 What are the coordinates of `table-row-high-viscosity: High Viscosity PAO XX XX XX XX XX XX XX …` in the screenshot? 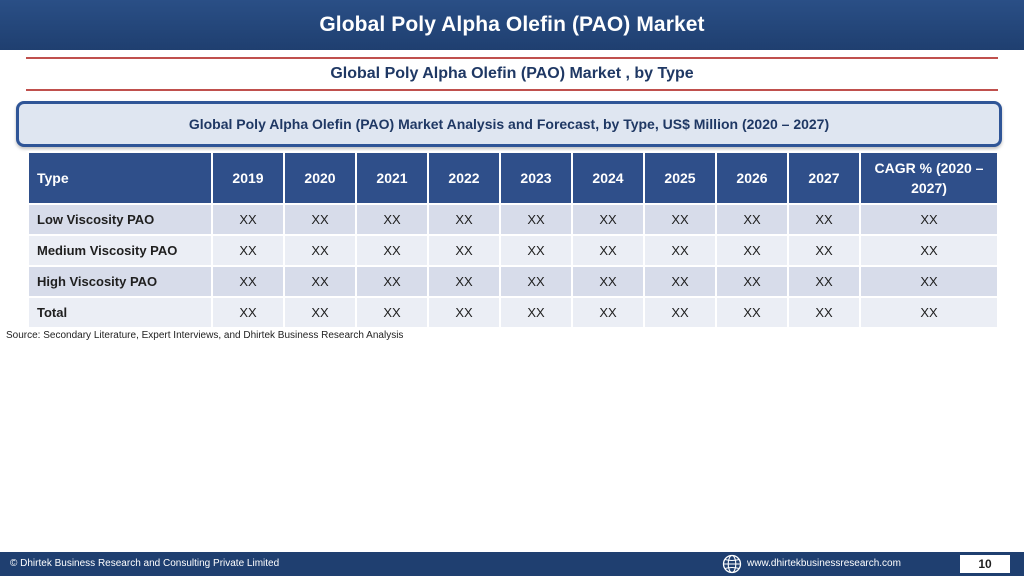 It's located at (513, 281).